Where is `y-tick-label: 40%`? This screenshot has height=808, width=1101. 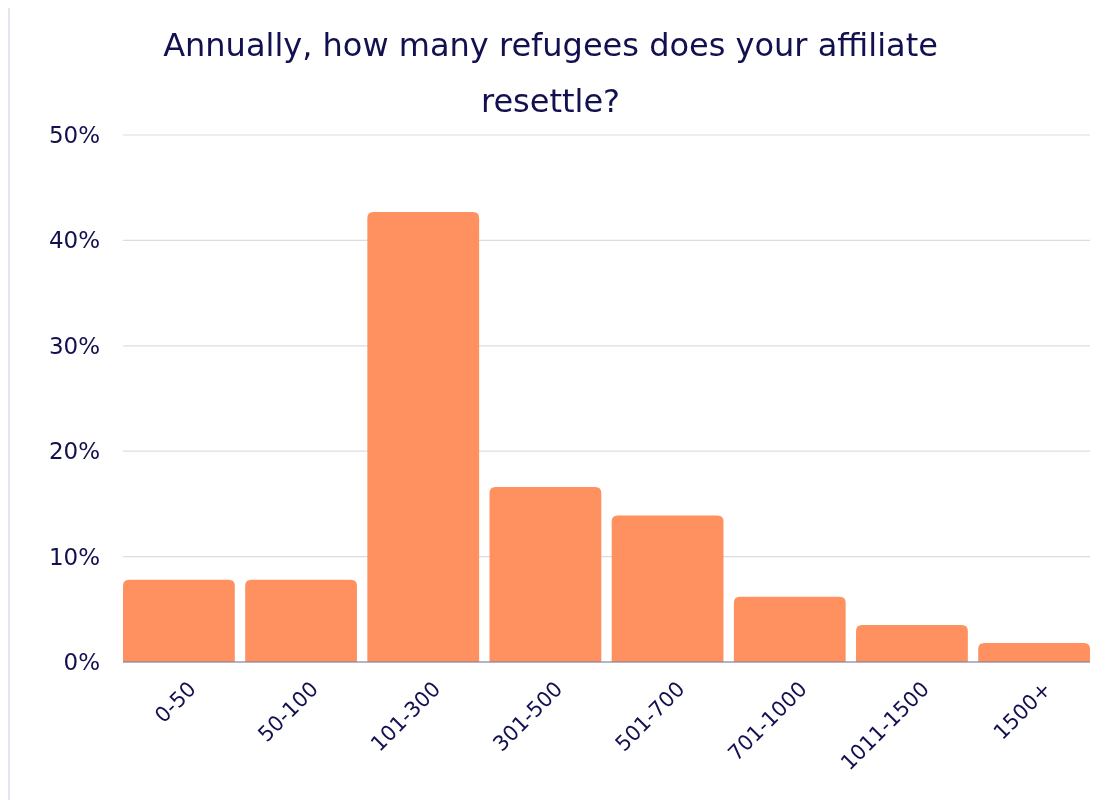 y-tick-label: 40% is located at coordinates (74, 240).